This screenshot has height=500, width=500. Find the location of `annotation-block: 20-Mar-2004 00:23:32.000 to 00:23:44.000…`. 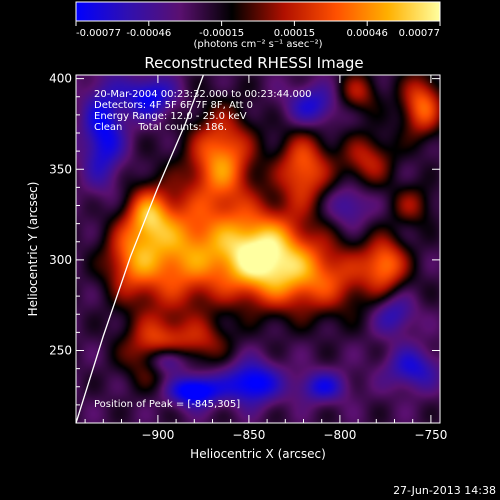

annotation-block: 20-Mar-2004 00:23:32.000 to 00:23:44.000… is located at coordinates (203, 111).